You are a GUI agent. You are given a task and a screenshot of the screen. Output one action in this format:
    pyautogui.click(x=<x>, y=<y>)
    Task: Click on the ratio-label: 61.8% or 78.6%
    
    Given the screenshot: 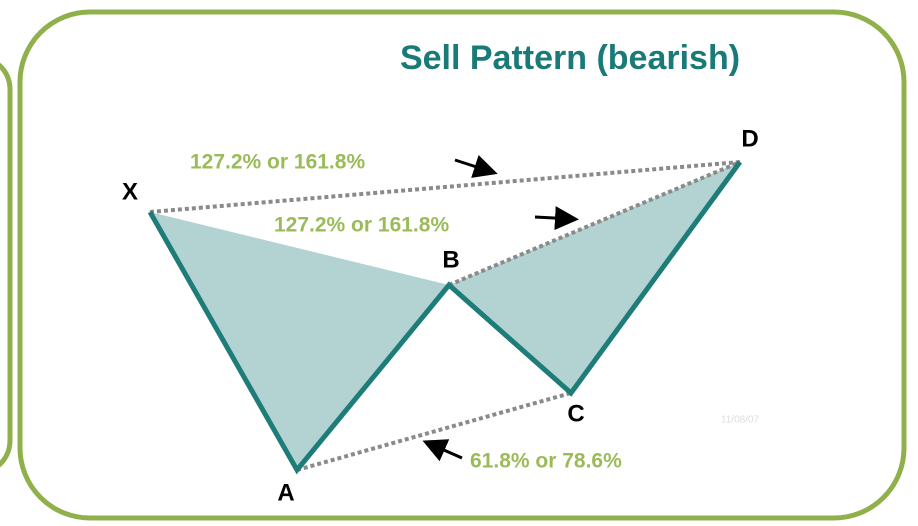 What is the action you would take?
    pyautogui.click(x=546, y=461)
    